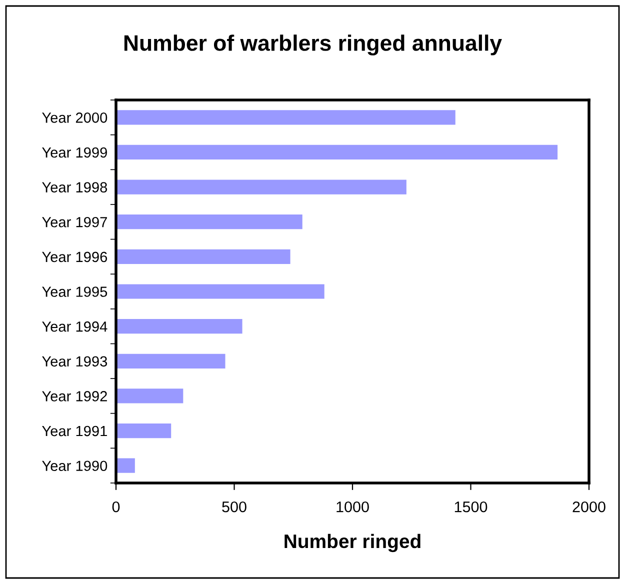 Image resolution: width=625 pixels, height=584 pixels. I want to click on y-tick-label: Year 1993, so click(75, 361).